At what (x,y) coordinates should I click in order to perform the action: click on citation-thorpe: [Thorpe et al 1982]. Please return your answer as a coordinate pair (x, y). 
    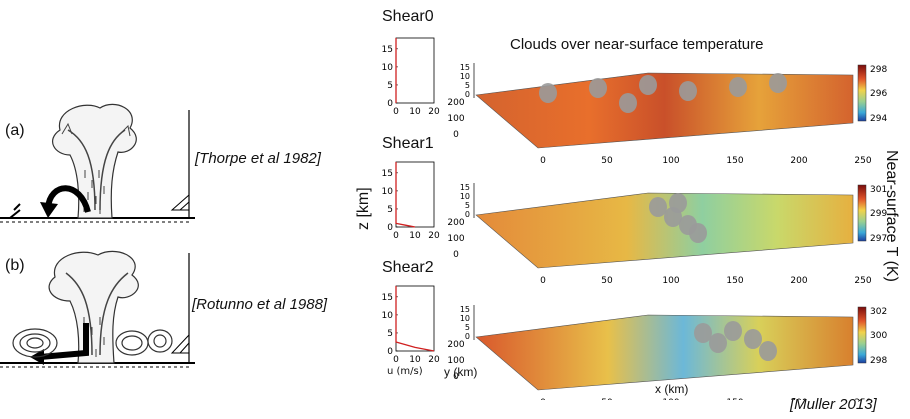
    Looking at the image, I should click on (258, 158).